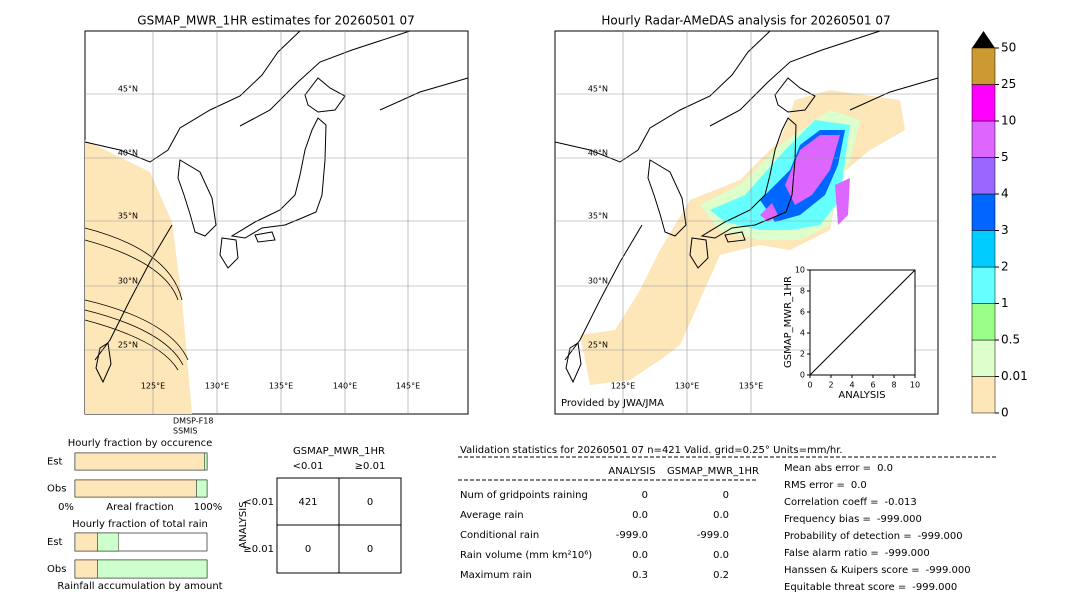 The width and height of the screenshot is (1080, 612). Describe the element at coordinates (598, 345) in the screenshot. I see `lat-label: 25°N` at that location.